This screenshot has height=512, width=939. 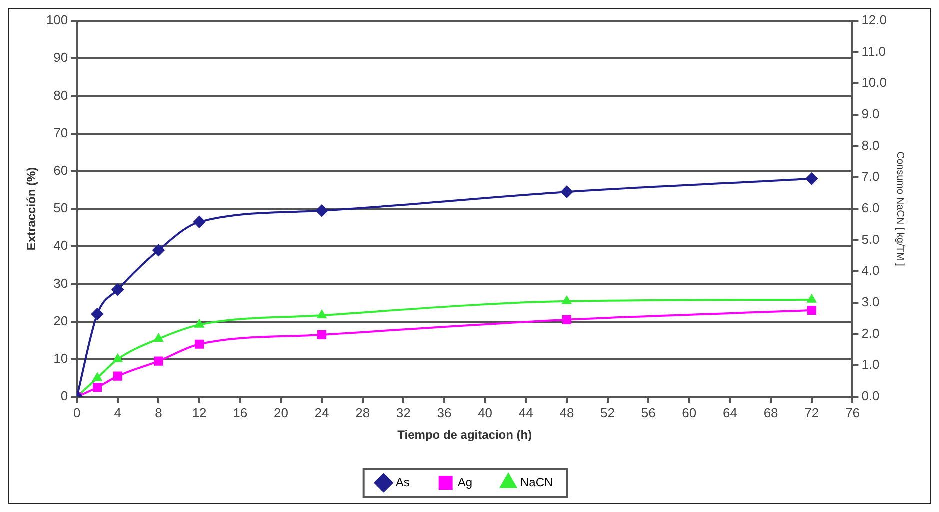 What do you see at coordinates (61, 246) in the screenshot?
I see `y-tick-label: 40` at bounding box center [61, 246].